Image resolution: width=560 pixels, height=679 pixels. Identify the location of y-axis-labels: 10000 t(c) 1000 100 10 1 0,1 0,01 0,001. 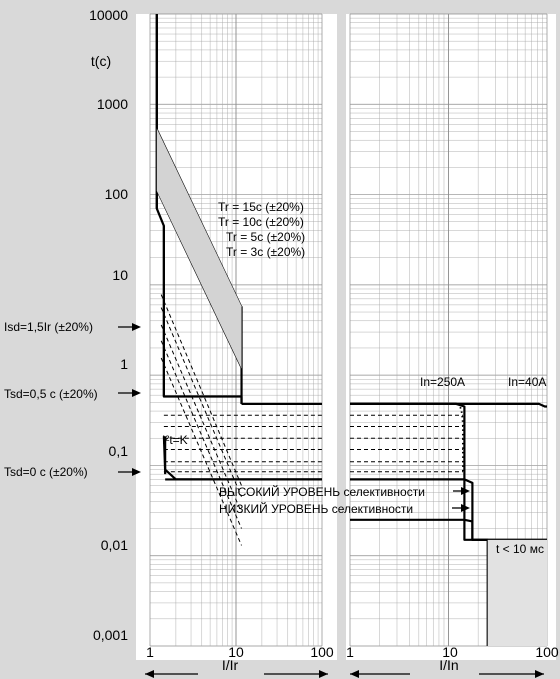
(108, 325).